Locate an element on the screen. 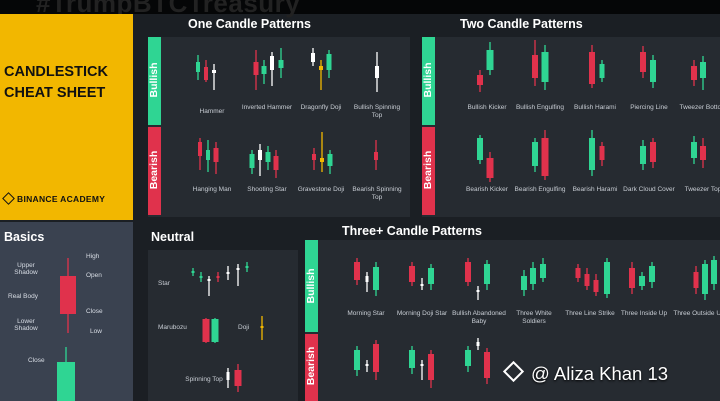 This screenshot has height=401, width=720. neutral-panel is located at coordinates (223, 325).